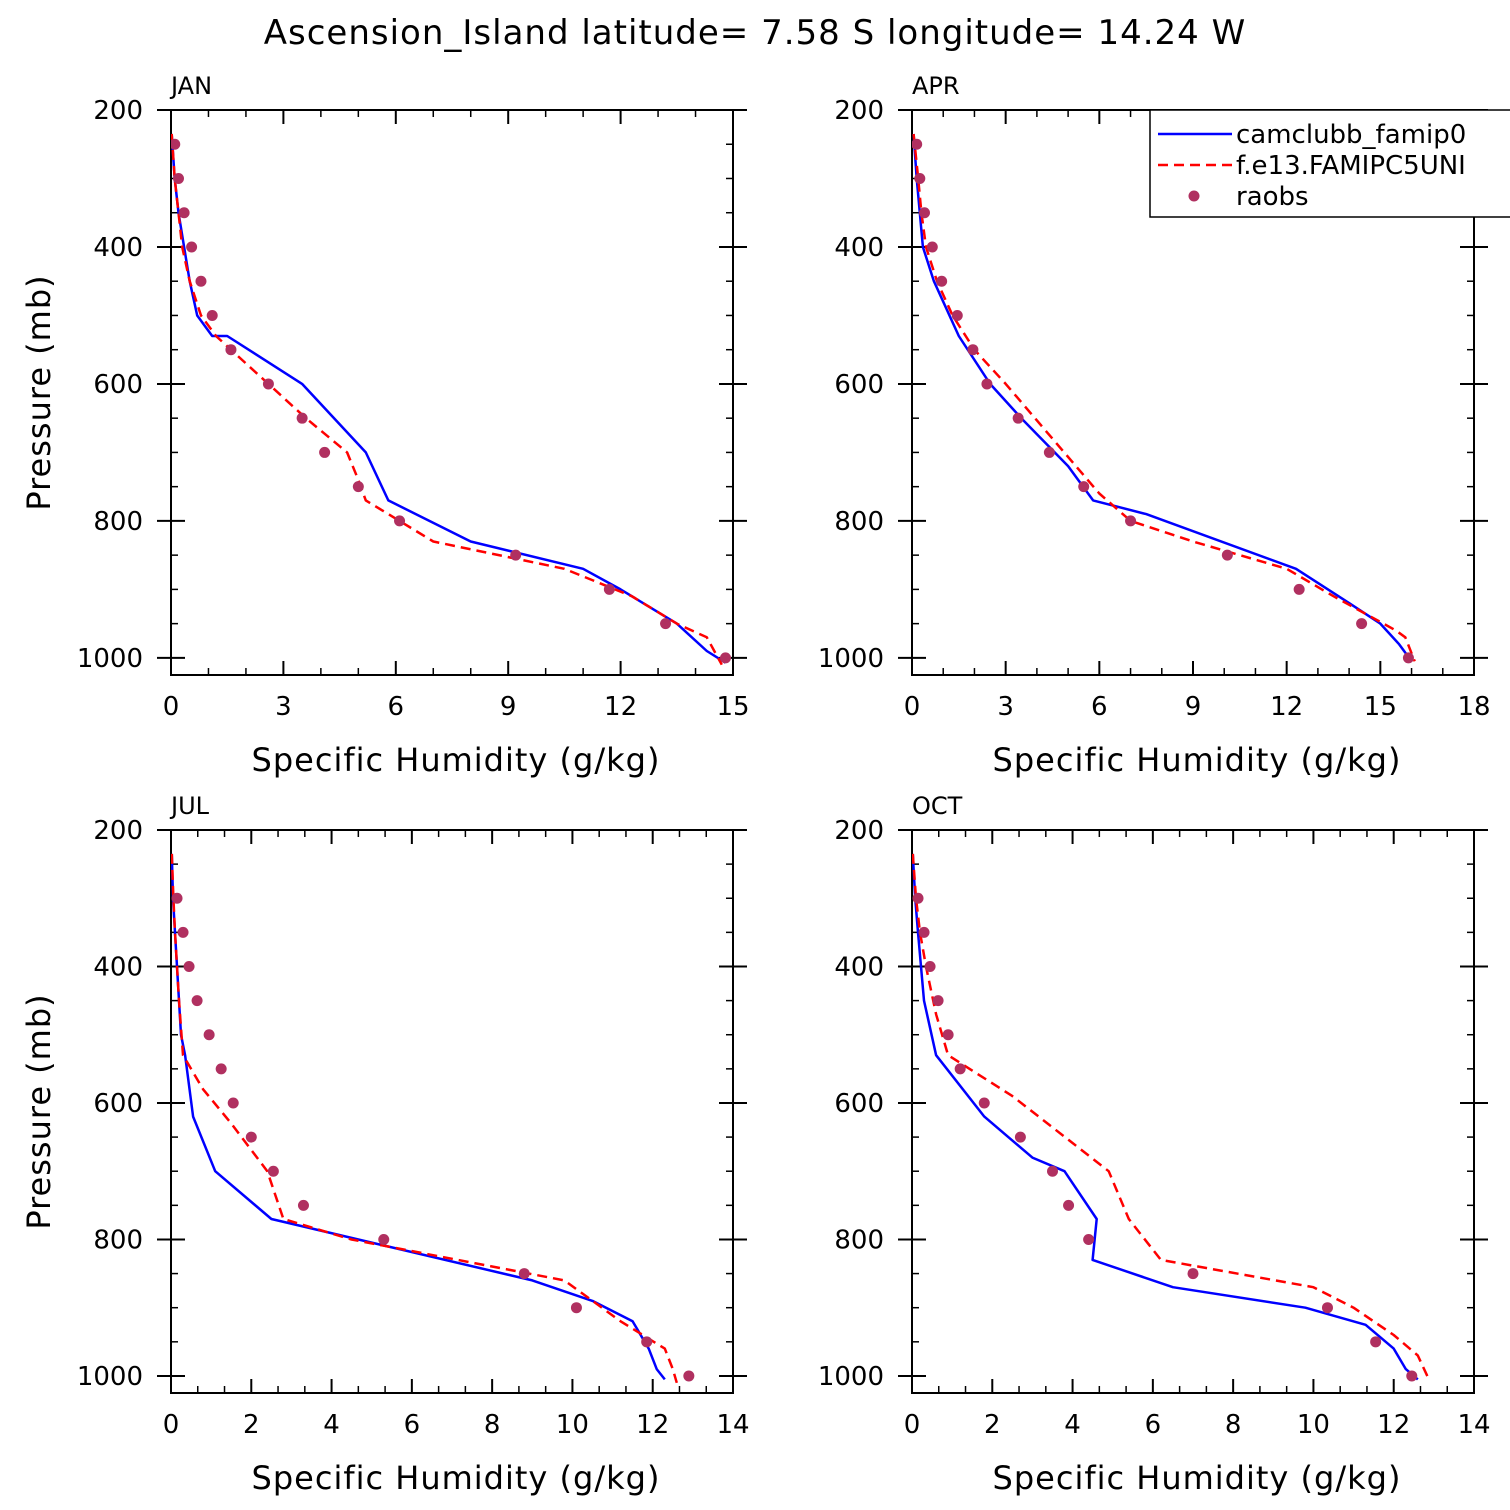  What do you see at coordinates (39, 392) in the screenshot?
I see `y-axis-label: Pressure (mb)` at bounding box center [39, 392].